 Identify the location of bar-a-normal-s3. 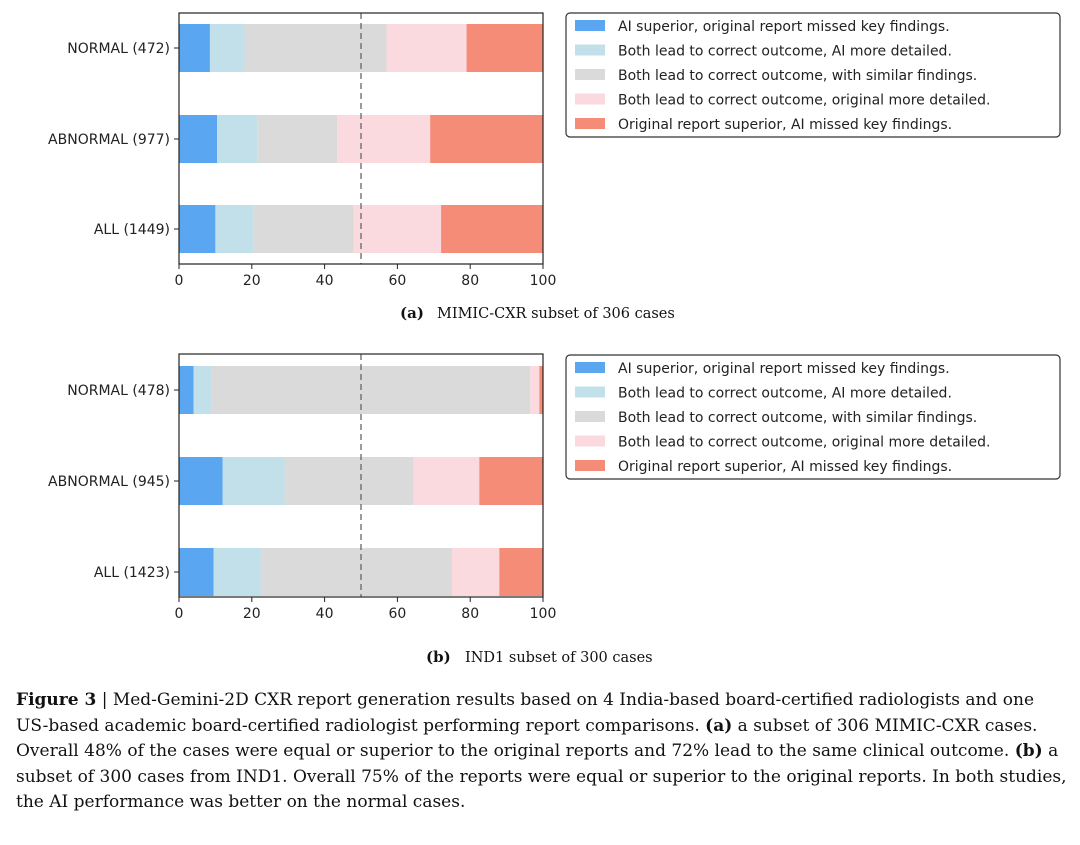
(426, 48).